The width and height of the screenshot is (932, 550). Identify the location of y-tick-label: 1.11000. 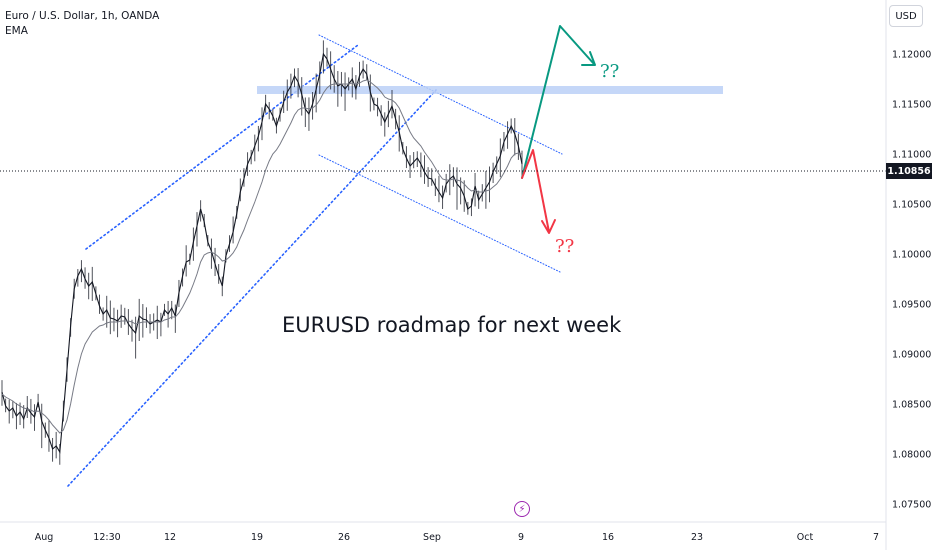
(911, 155).